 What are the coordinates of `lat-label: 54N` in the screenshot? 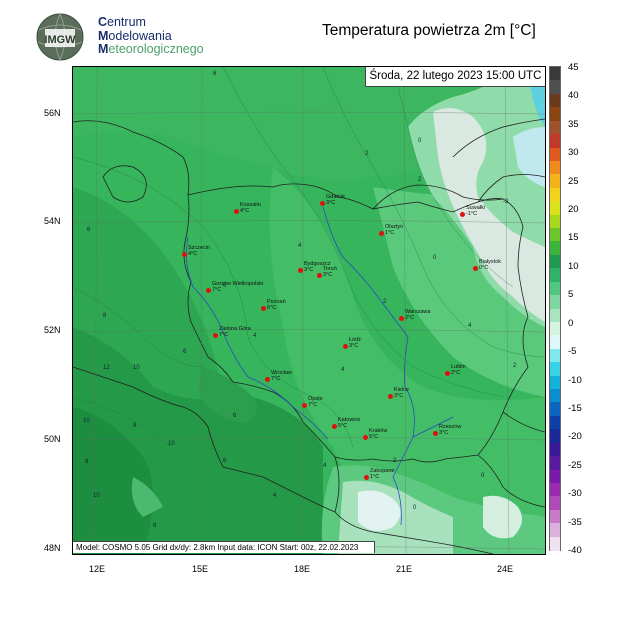 It's located at (52, 221).